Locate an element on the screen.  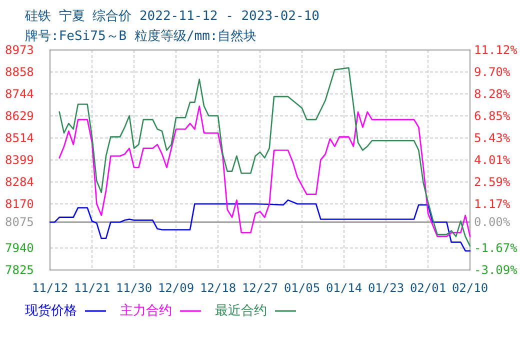
legend-label: 最近合约 is located at coordinates (241, 311).